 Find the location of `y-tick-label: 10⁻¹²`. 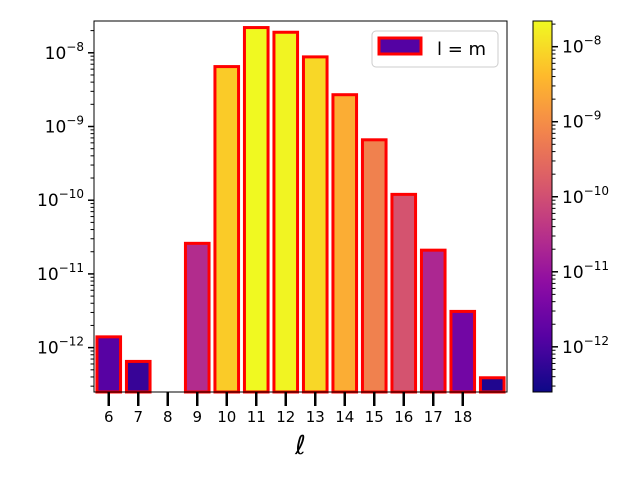

y-tick-label: 10⁻¹² is located at coordinates (60, 347).